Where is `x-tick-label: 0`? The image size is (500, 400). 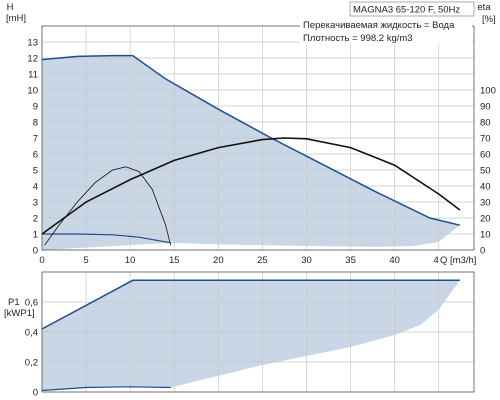 x-tick-label: 0 is located at coordinates (41, 260).